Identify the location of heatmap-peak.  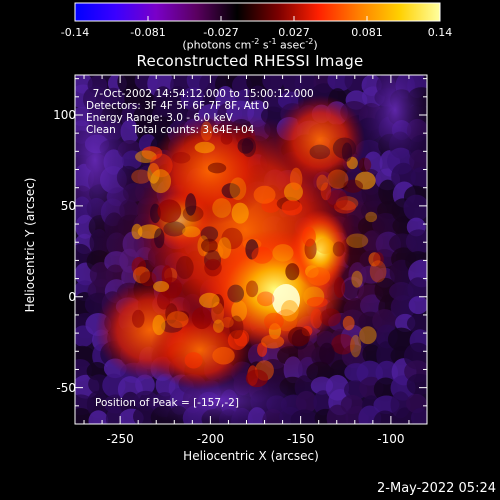
(286, 300).